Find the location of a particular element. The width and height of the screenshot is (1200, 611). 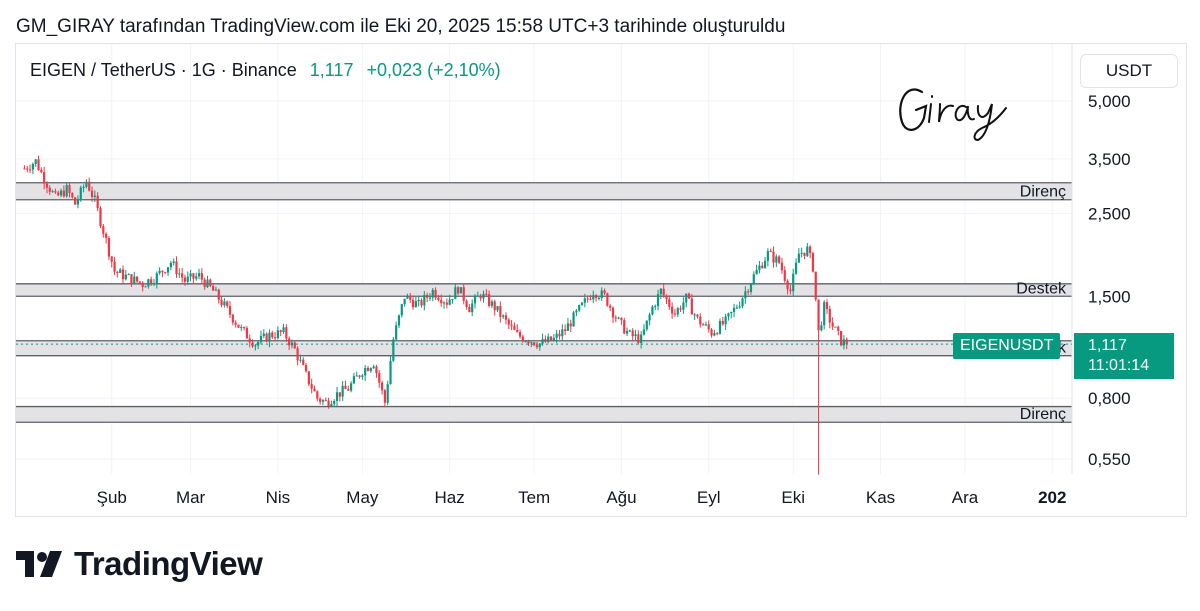

zone-label: Destek is located at coordinates (1041, 288).